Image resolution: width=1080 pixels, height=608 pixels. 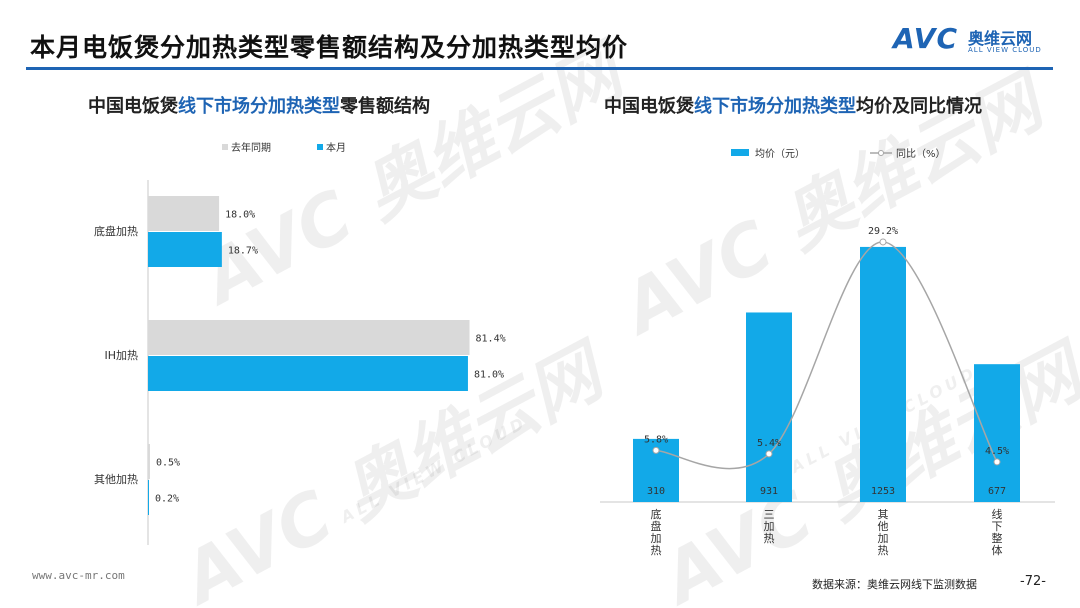 What do you see at coordinates (769, 491) in the screenshot?
I see `right-bar-value-label: 931` at bounding box center [769, 491].